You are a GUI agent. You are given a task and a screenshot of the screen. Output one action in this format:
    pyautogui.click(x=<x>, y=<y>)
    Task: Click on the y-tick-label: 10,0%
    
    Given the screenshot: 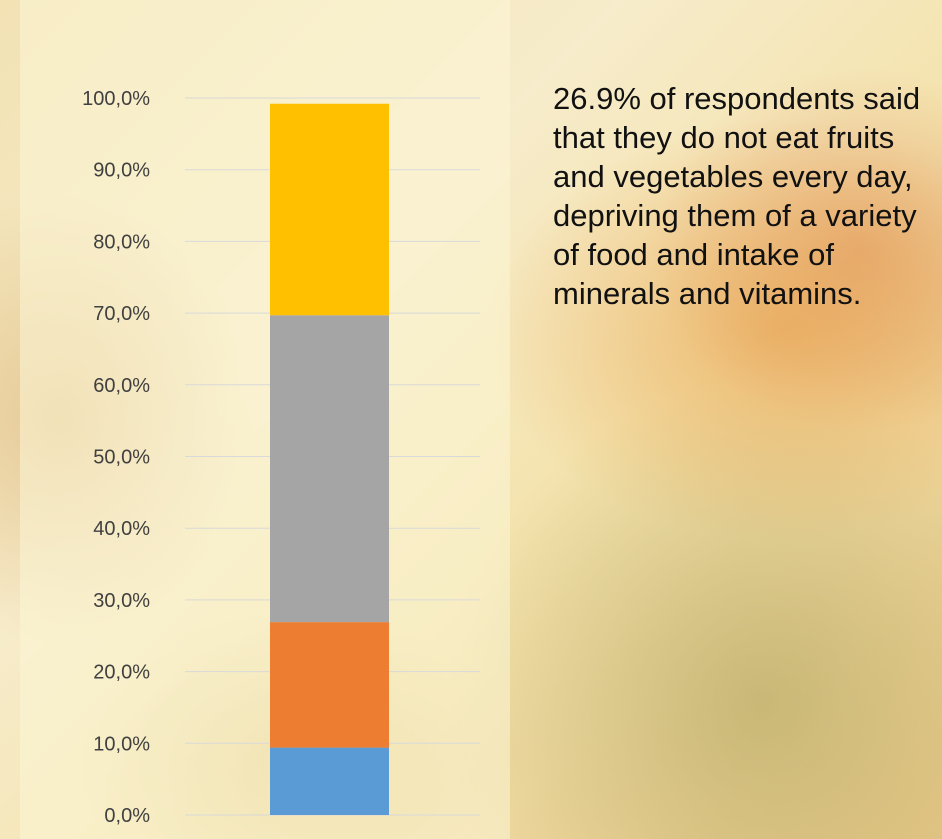 What is the action you would take?
    pyautogui.click(x=121, y=744)
    